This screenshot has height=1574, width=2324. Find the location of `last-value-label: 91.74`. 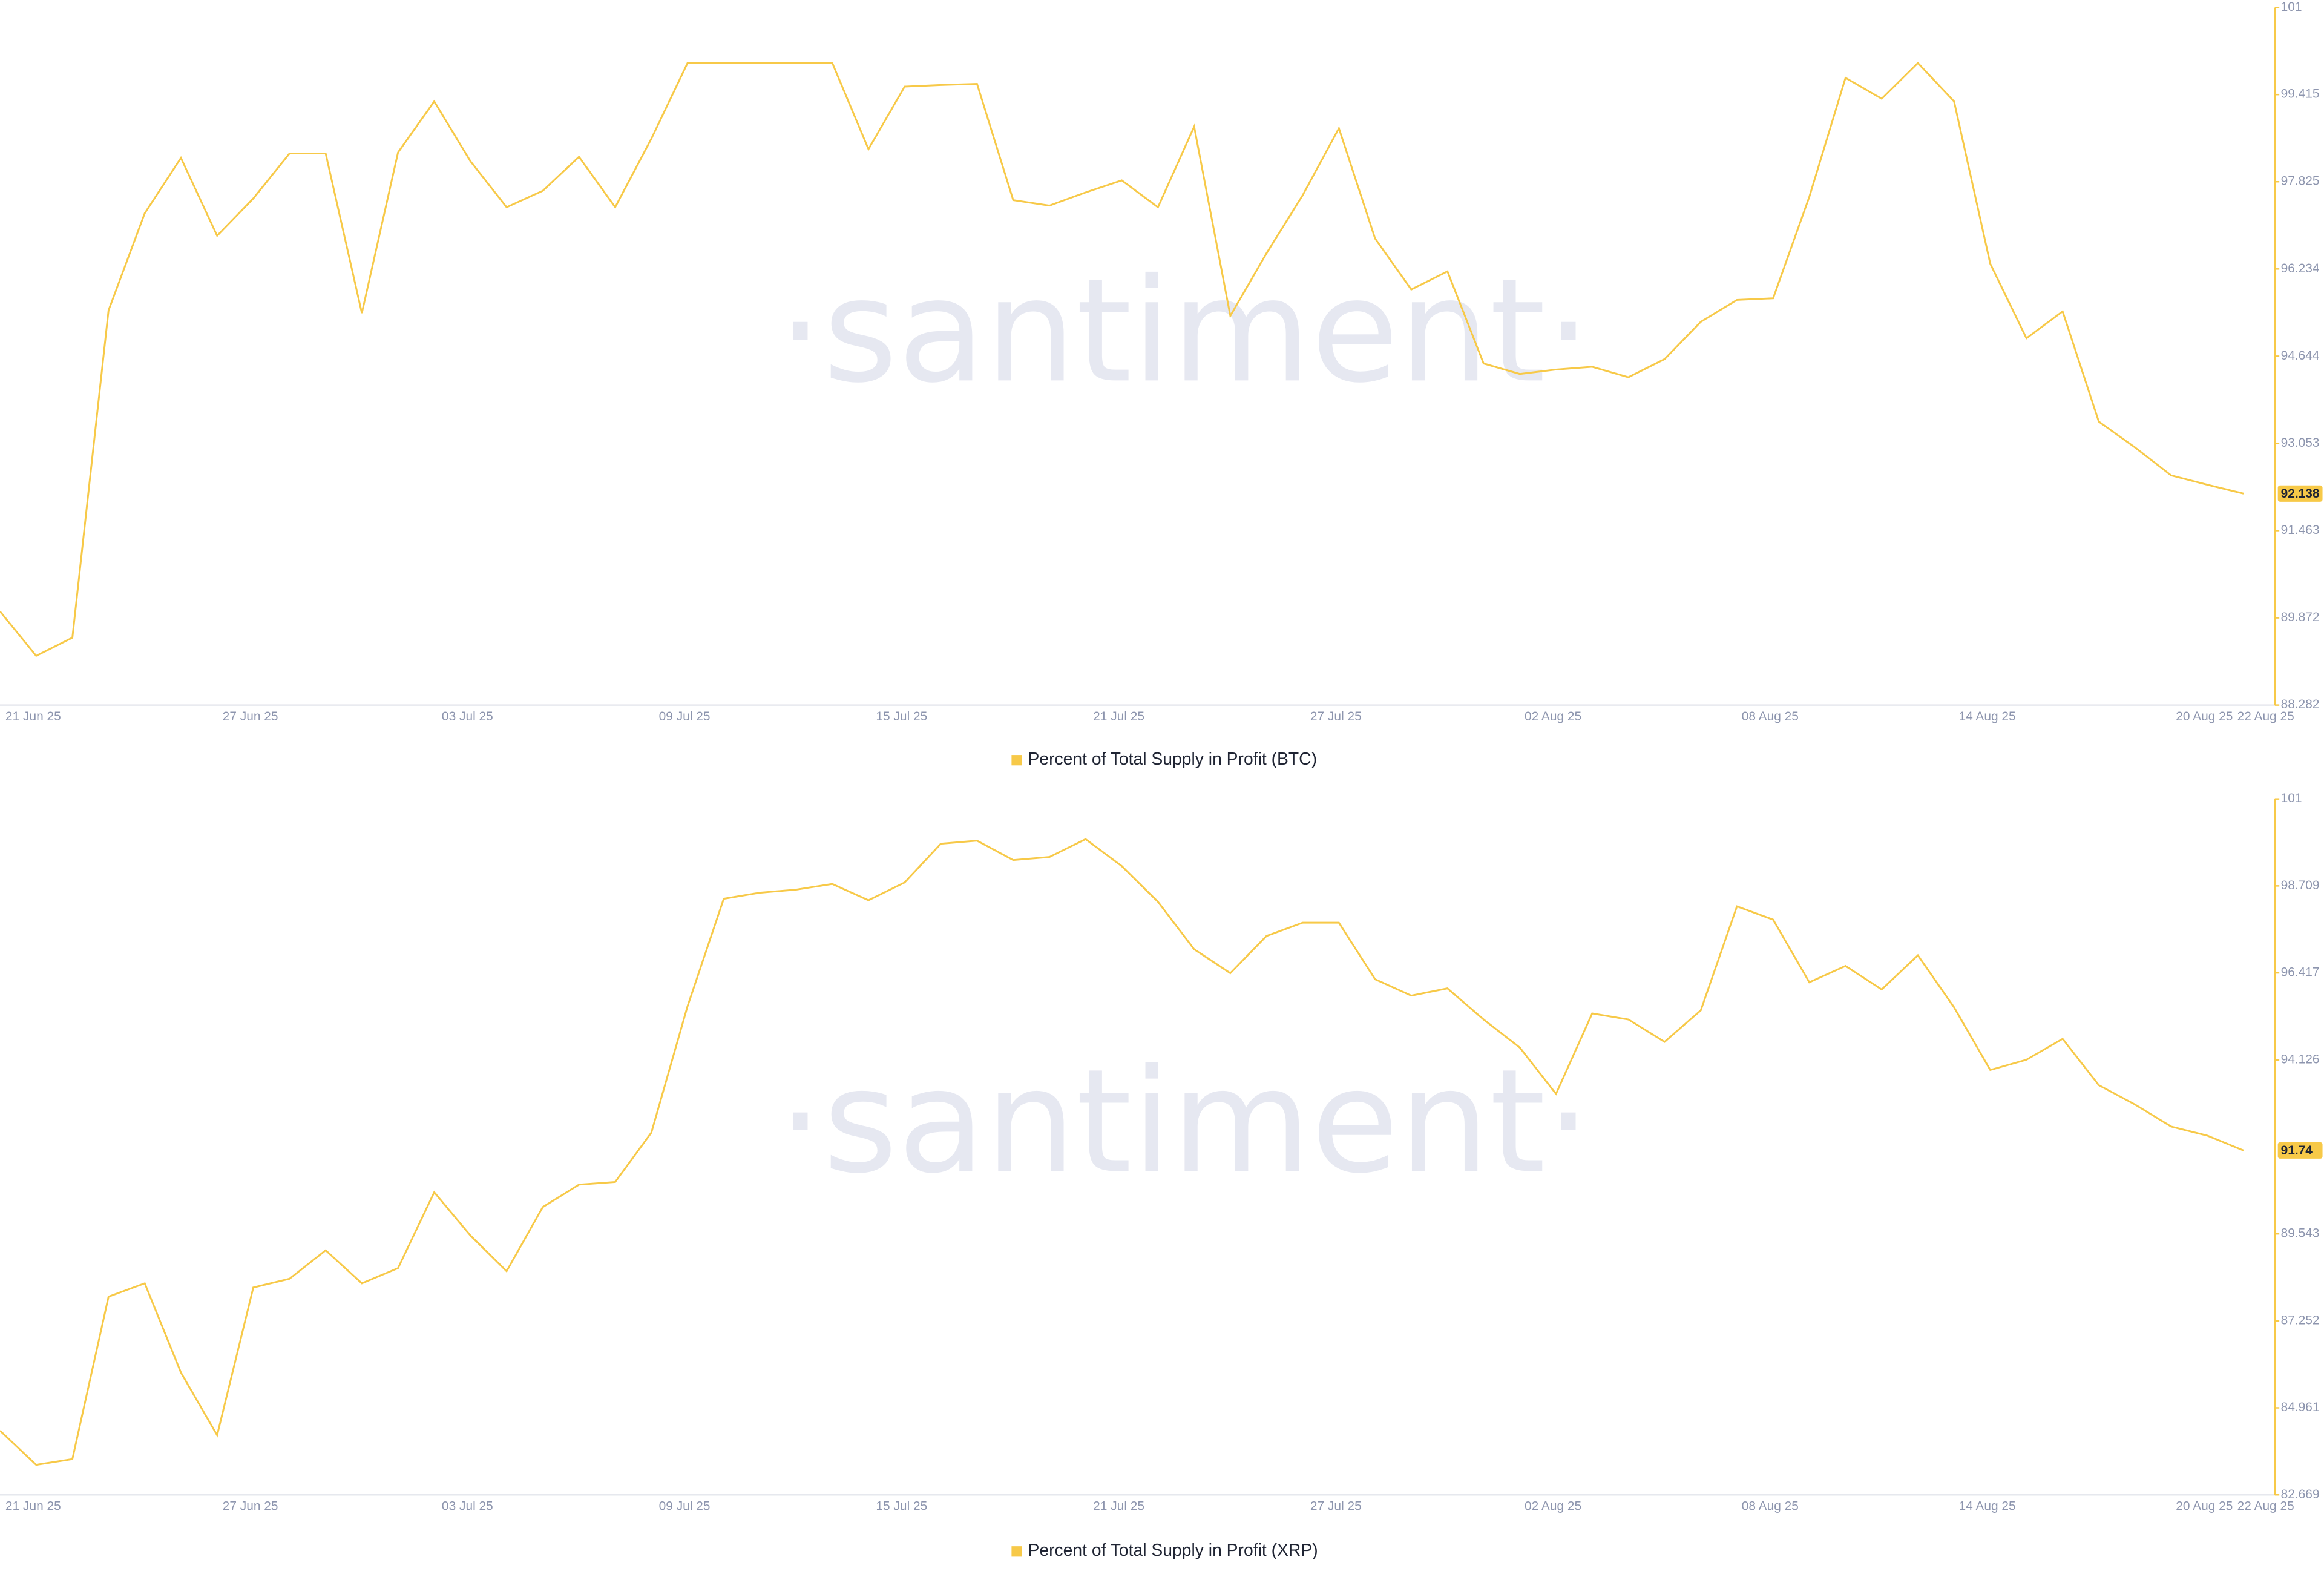

last-value-label: 91.74 is located at coordinates (2297, 1150).